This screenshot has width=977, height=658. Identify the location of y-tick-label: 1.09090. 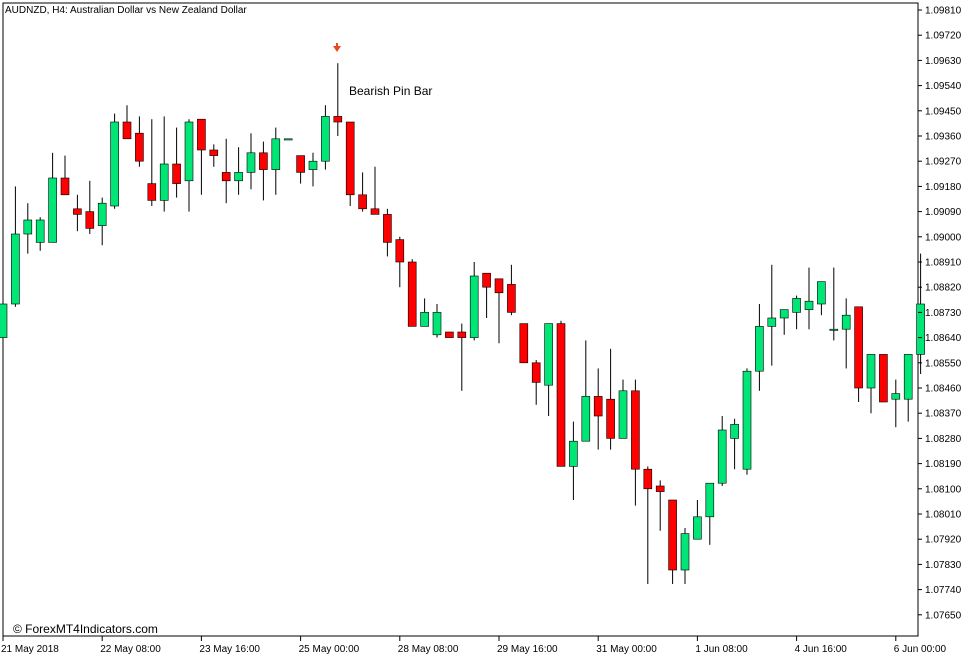
(943, 212).